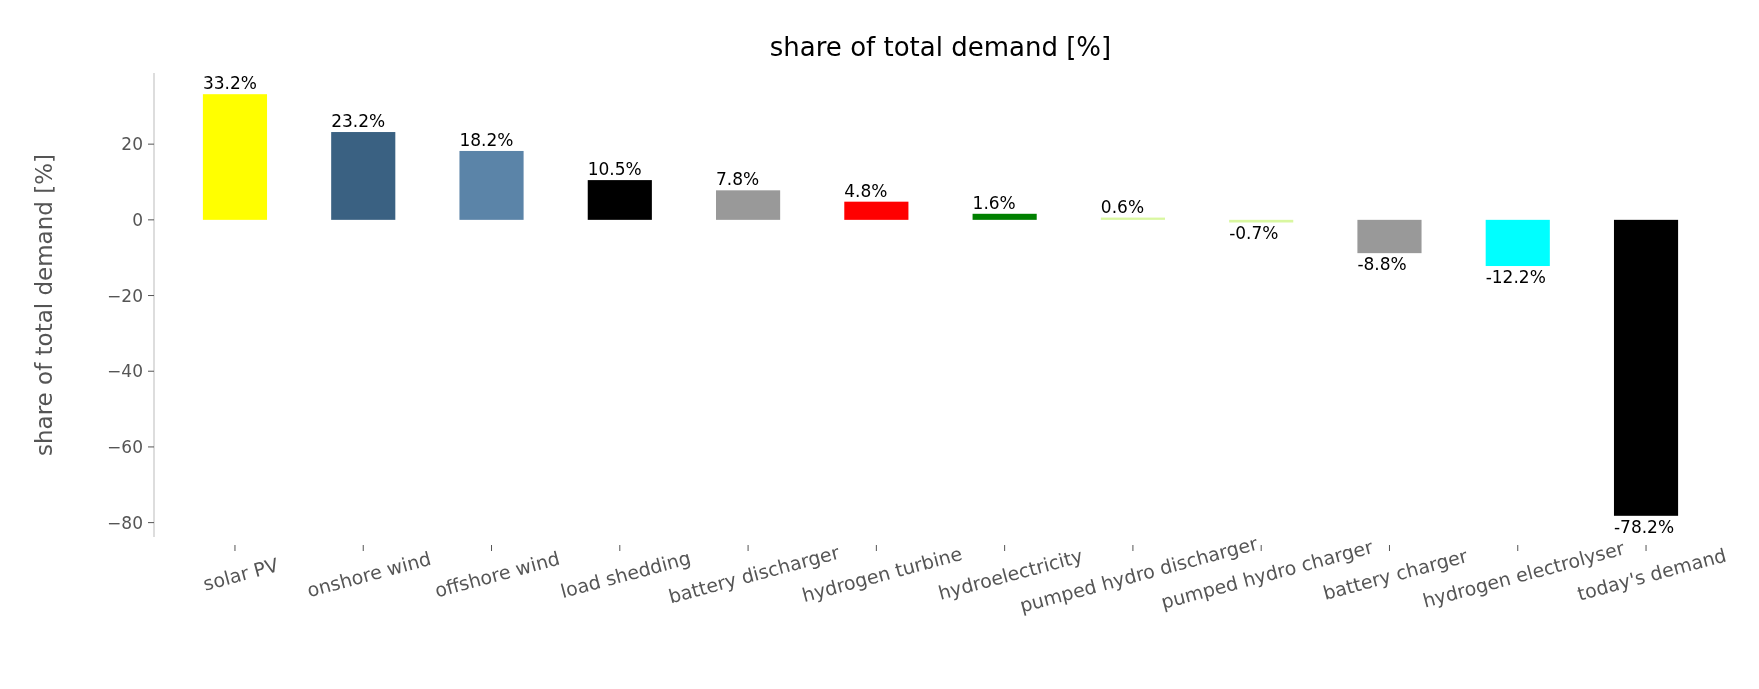 The height and width of the screenshot is (689, 1759). I want to click on data-label: 7.8%, so click(738, 179).